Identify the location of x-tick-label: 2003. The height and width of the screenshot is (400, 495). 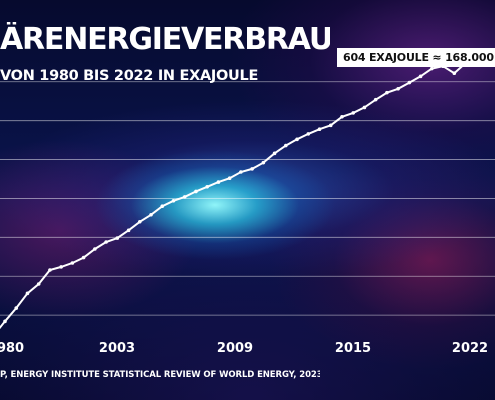
(117, 348).